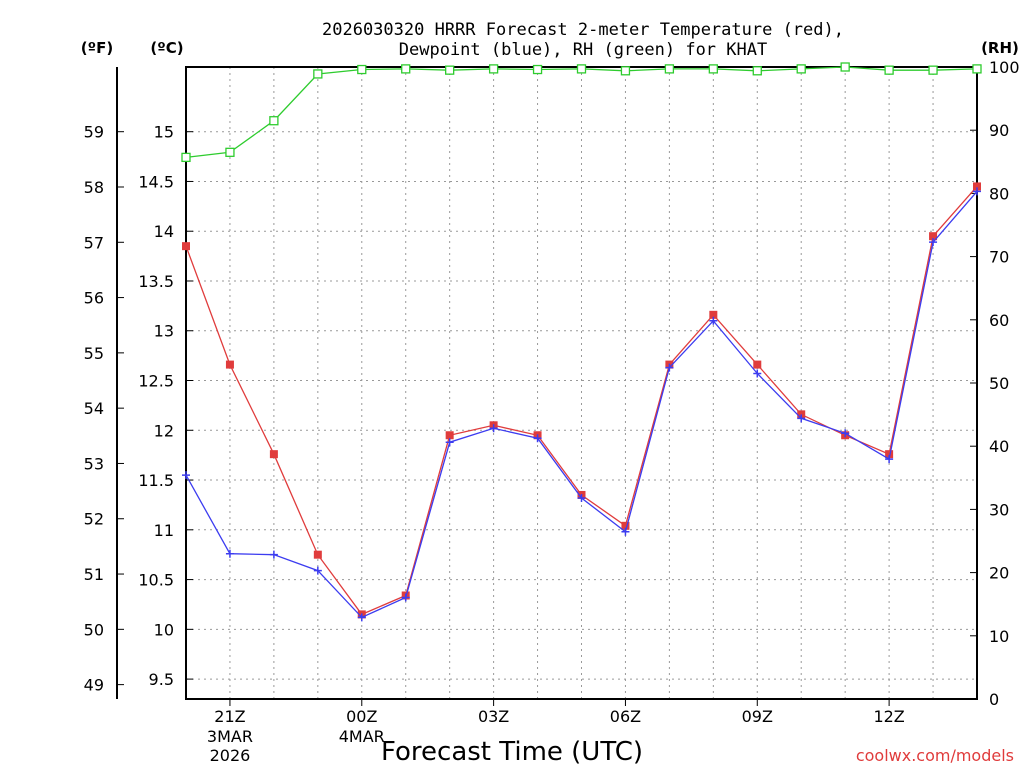  Describe the element at coordinates (230, 755) in the screenshot. I see `x-tick-sublabel: 2026` at that location.